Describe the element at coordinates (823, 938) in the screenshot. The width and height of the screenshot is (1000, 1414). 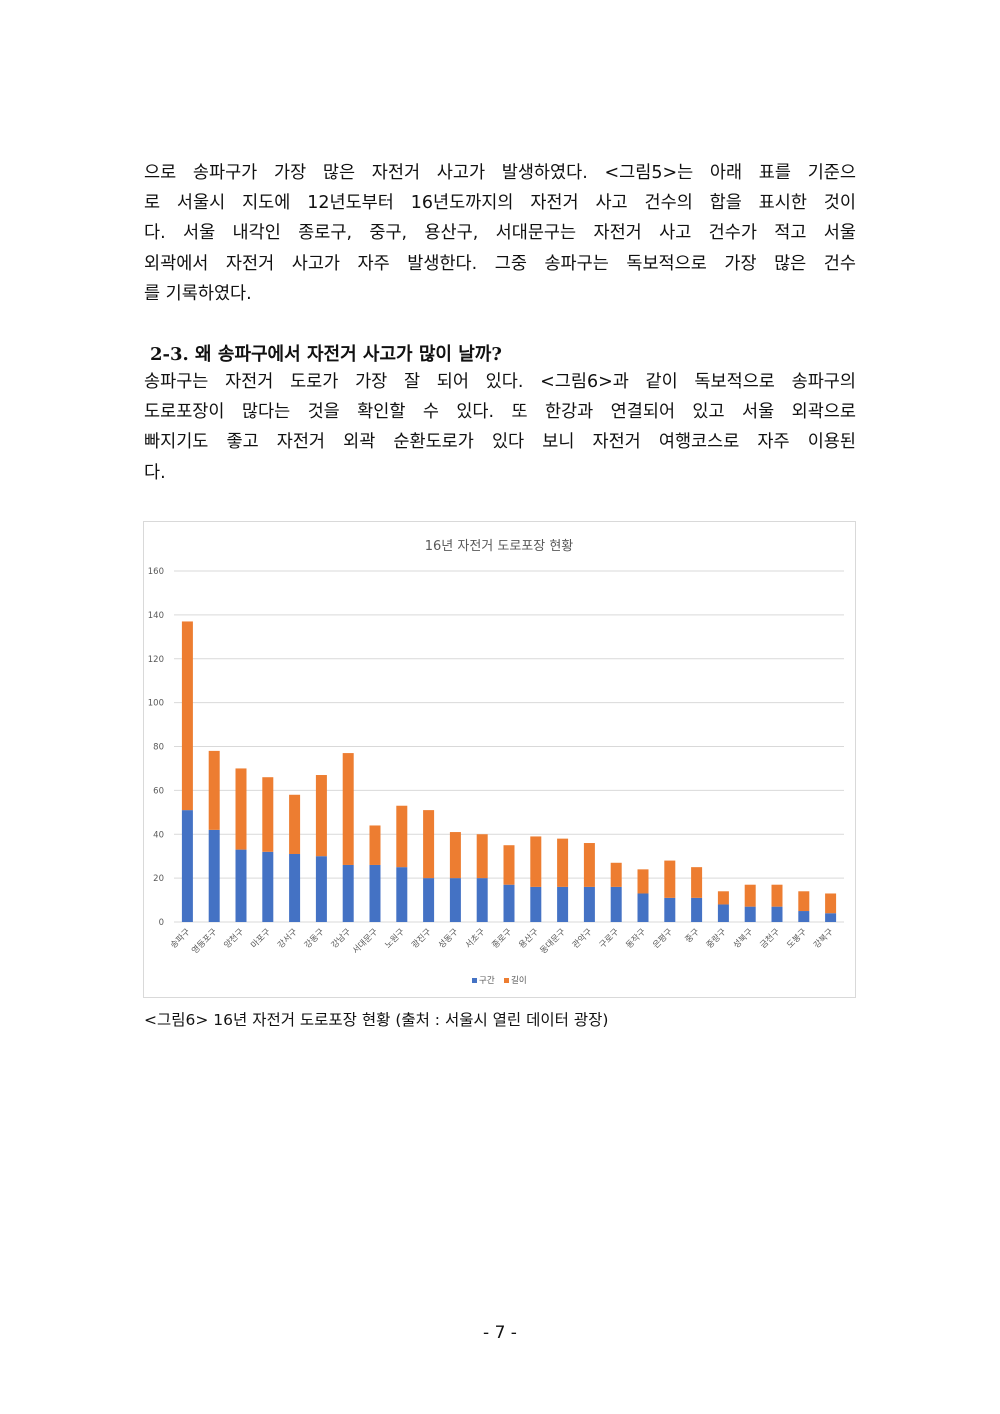
I see `x-tick-label: 강북구` at that location.